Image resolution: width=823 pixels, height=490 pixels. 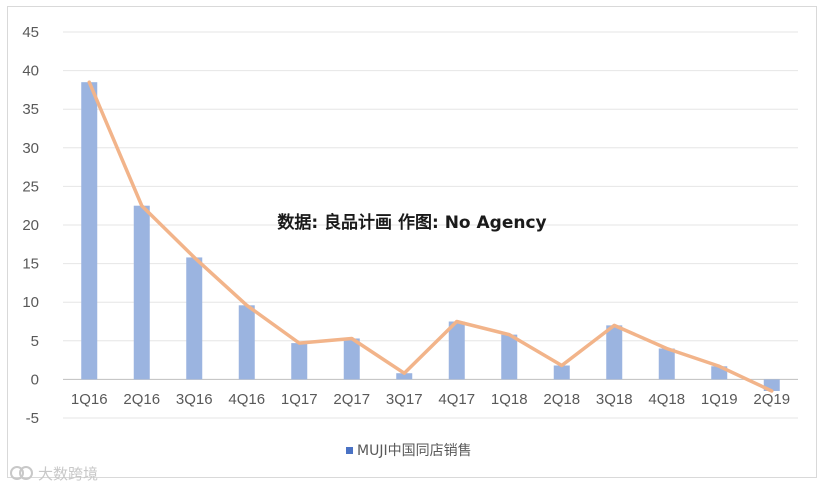 I want to click on legend: MUJI中国同店销售, so click(x=409, y=451).